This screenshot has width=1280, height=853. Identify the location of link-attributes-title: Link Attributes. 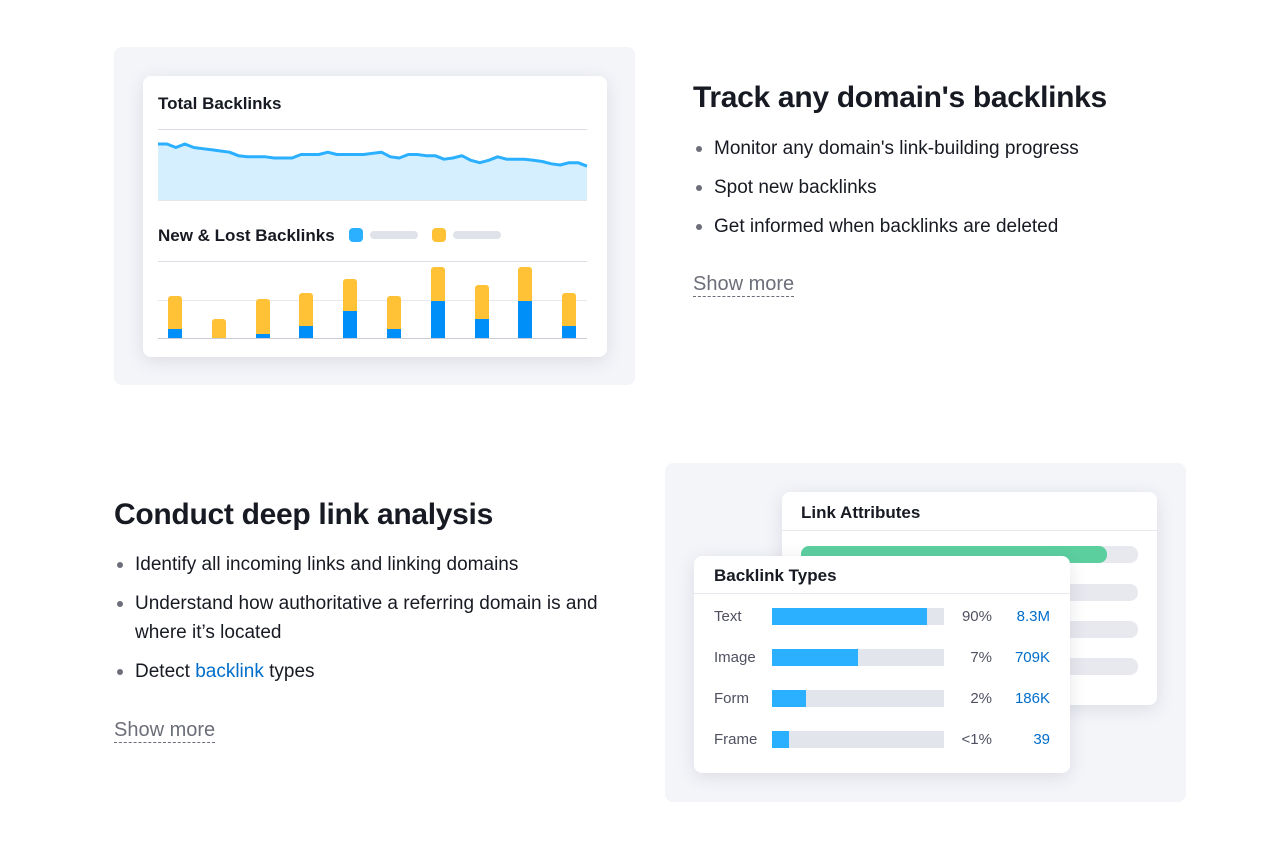
(861, 512).